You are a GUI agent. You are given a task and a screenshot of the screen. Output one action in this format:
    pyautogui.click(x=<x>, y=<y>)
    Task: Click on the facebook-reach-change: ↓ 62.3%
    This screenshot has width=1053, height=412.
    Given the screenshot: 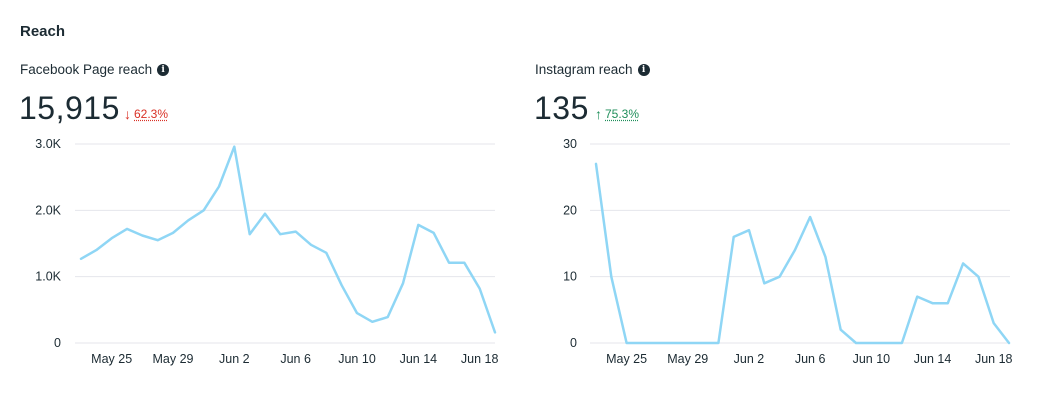 What is the action you would take?
    pyautogui.click(x=146, y=114)
    